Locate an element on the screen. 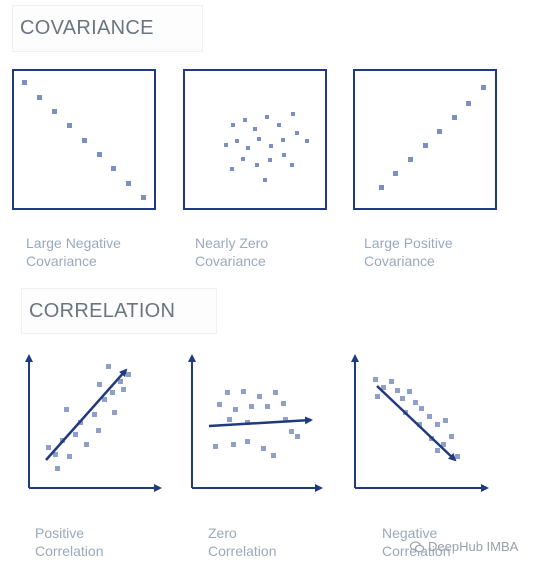  watermark-text: DeepHub IMBA is located at coordinates (473, 546).